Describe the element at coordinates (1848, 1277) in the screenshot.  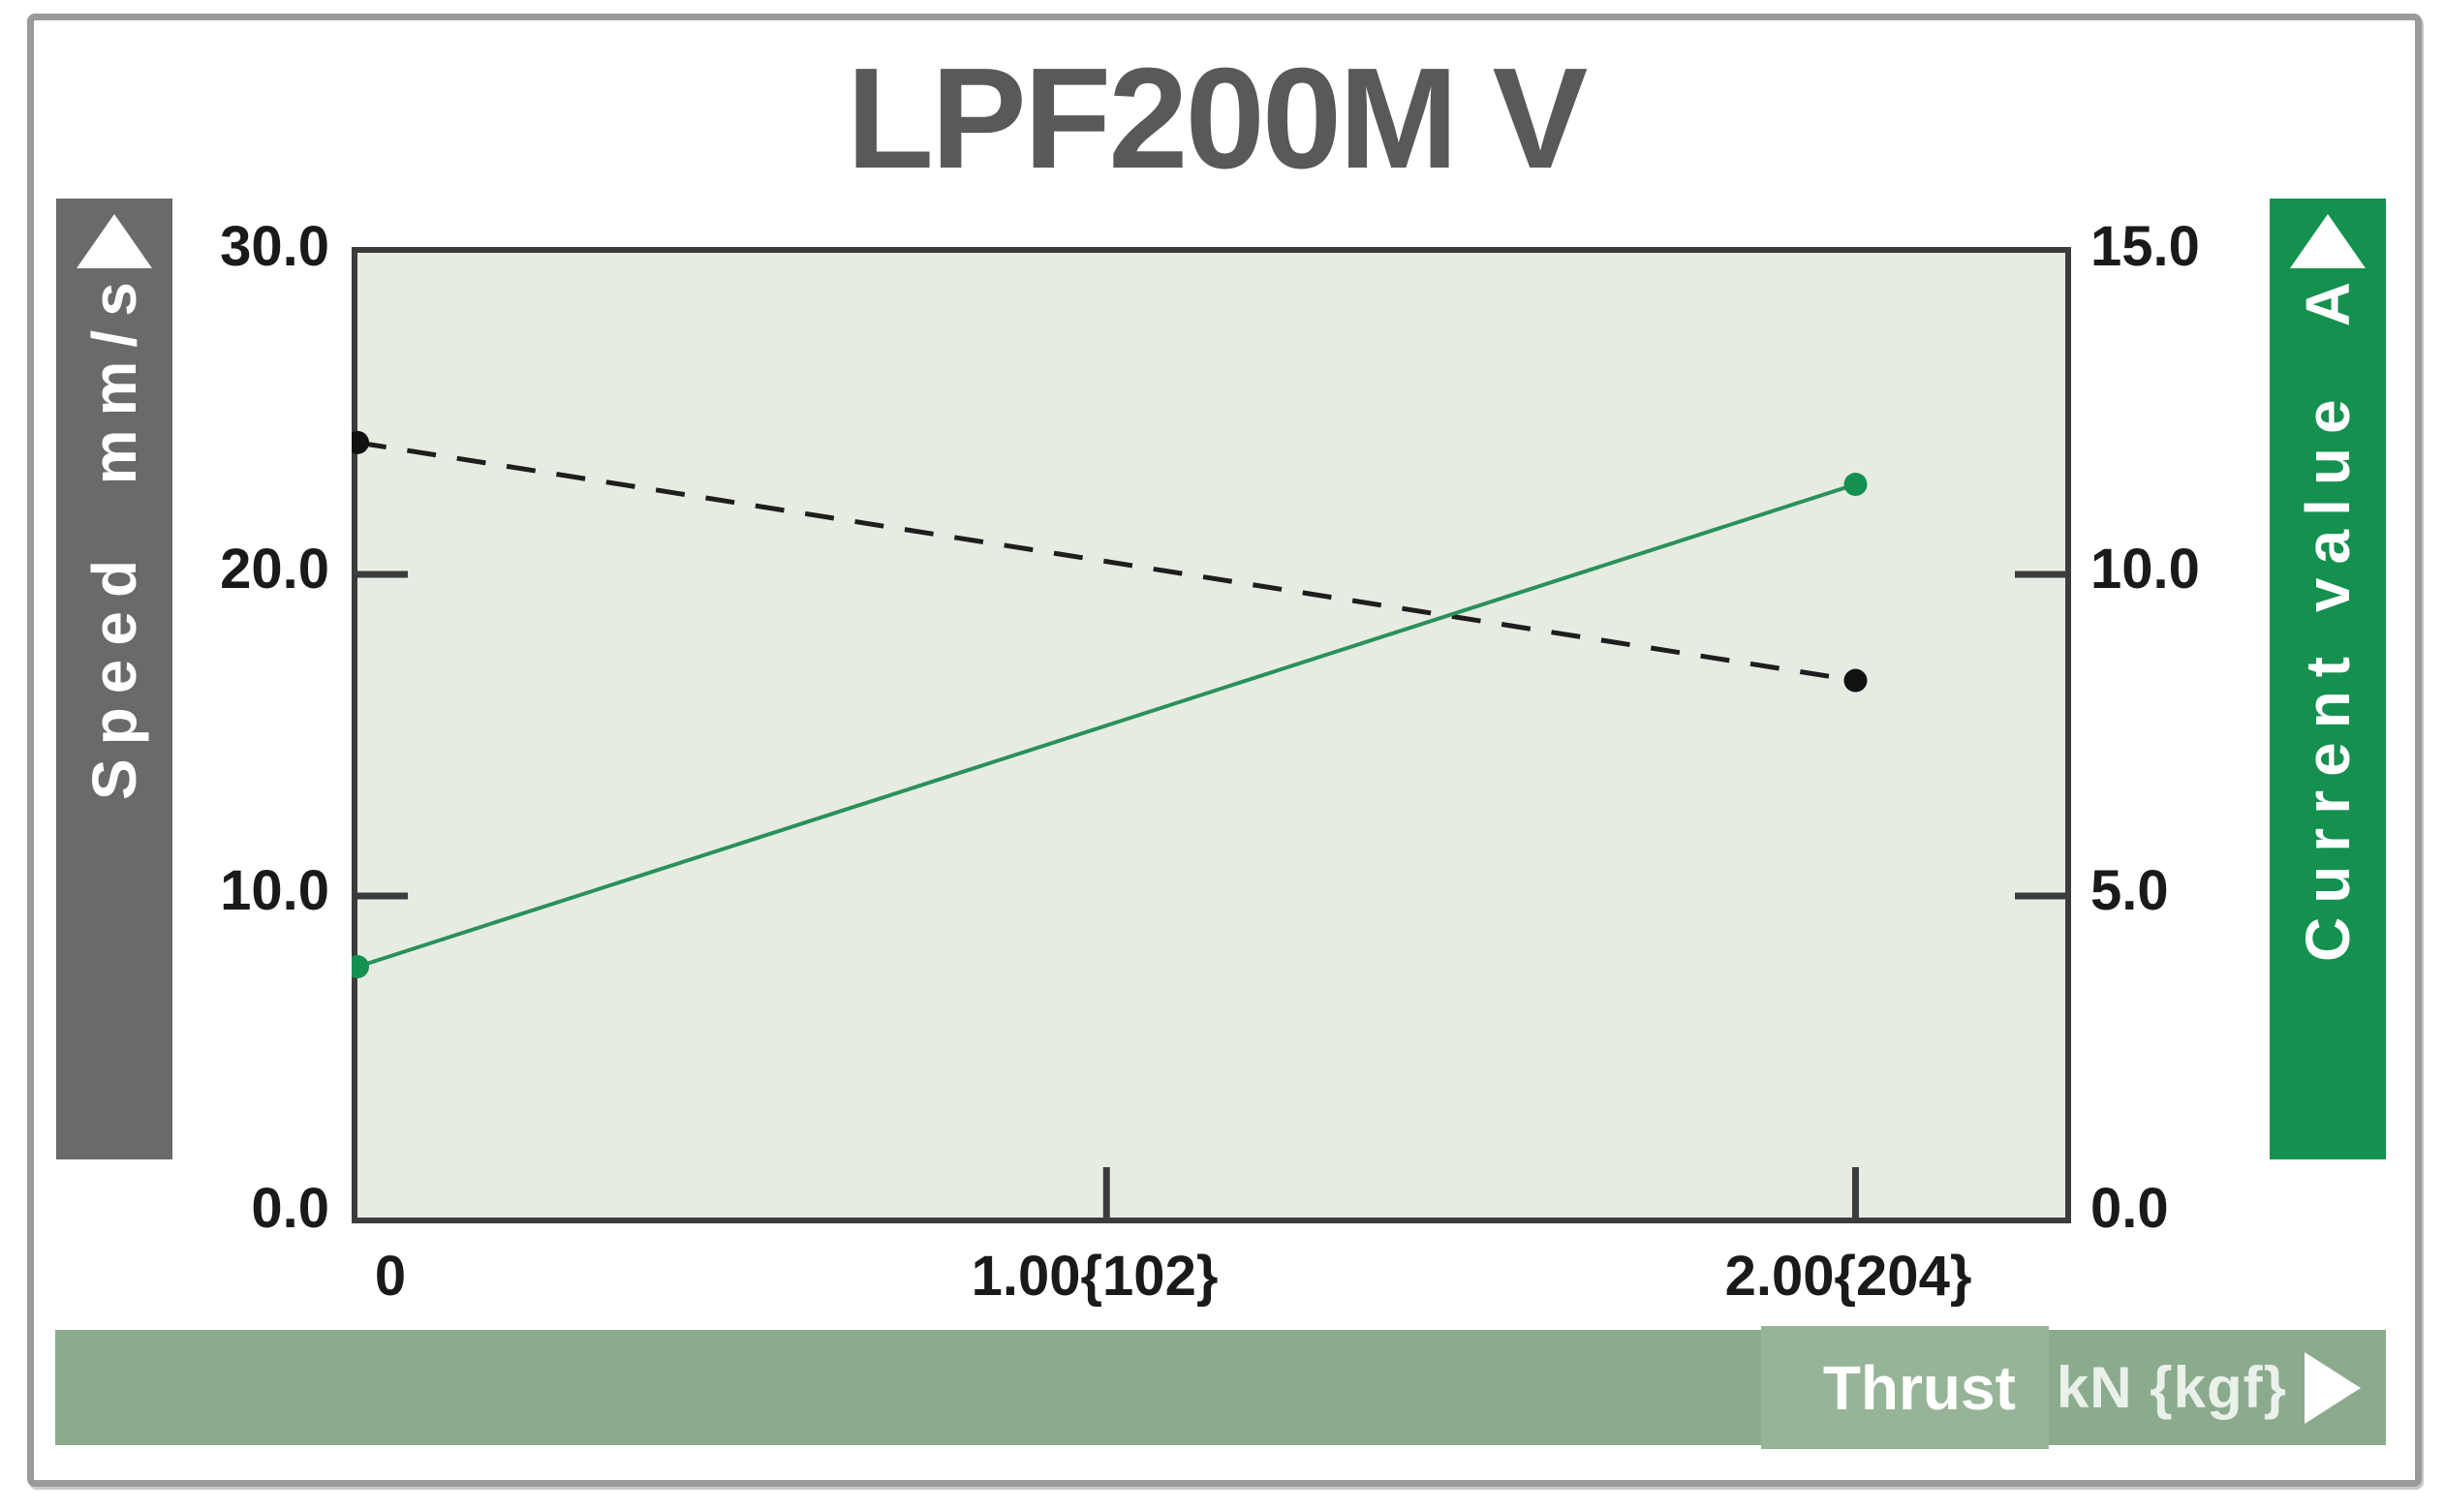
I see `x-axis-tick-label: 2.00{204}` at that location.